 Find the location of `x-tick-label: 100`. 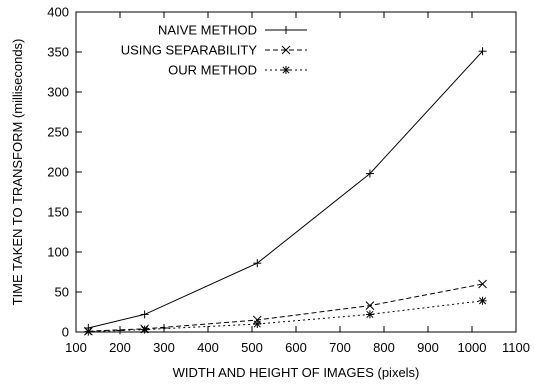

x-tick-label: 100 is located at coordinates (76, 347).